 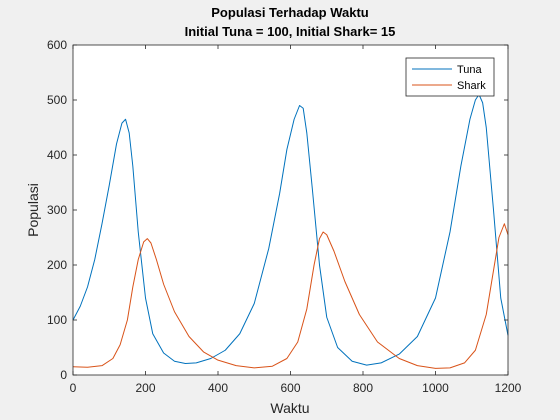 I want to click on x-tick-label: 400, so click(x=218, y=388).